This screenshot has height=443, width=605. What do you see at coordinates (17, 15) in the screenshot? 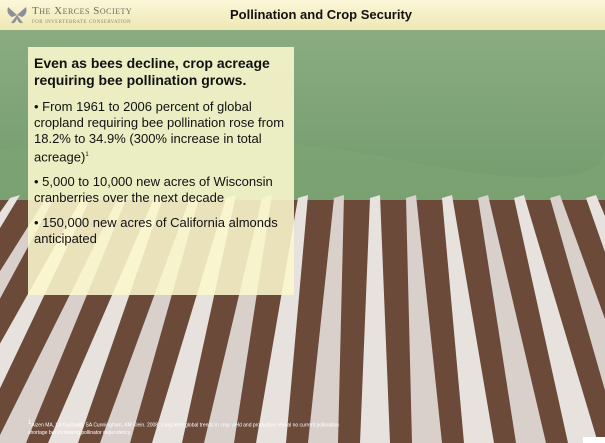
I see `logo-icon` at bounding box center [17, 15].